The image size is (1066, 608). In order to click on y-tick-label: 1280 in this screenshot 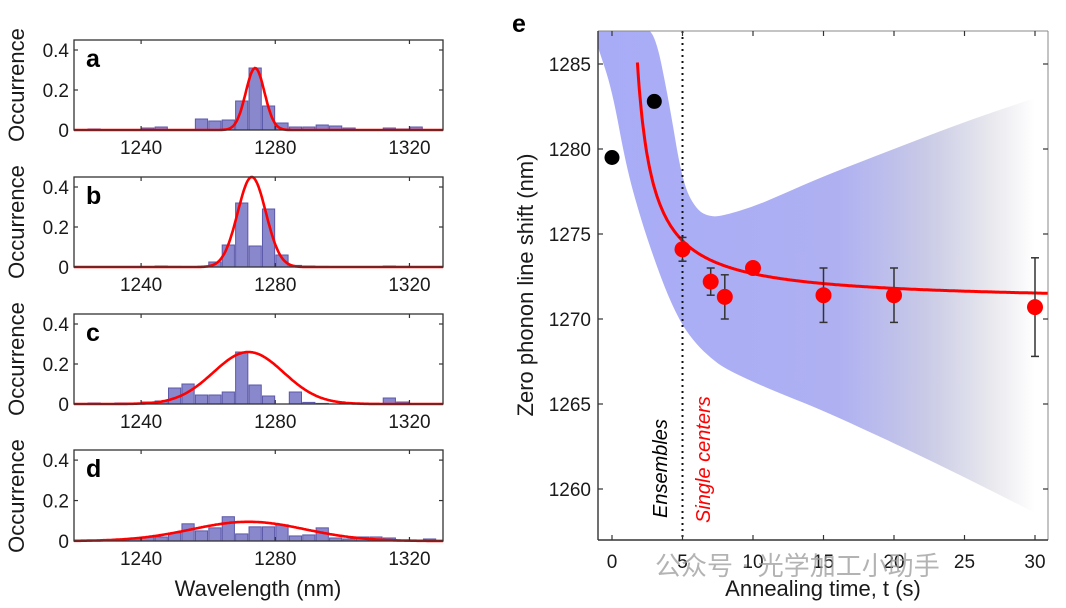, I will do `click(570, 150)`.